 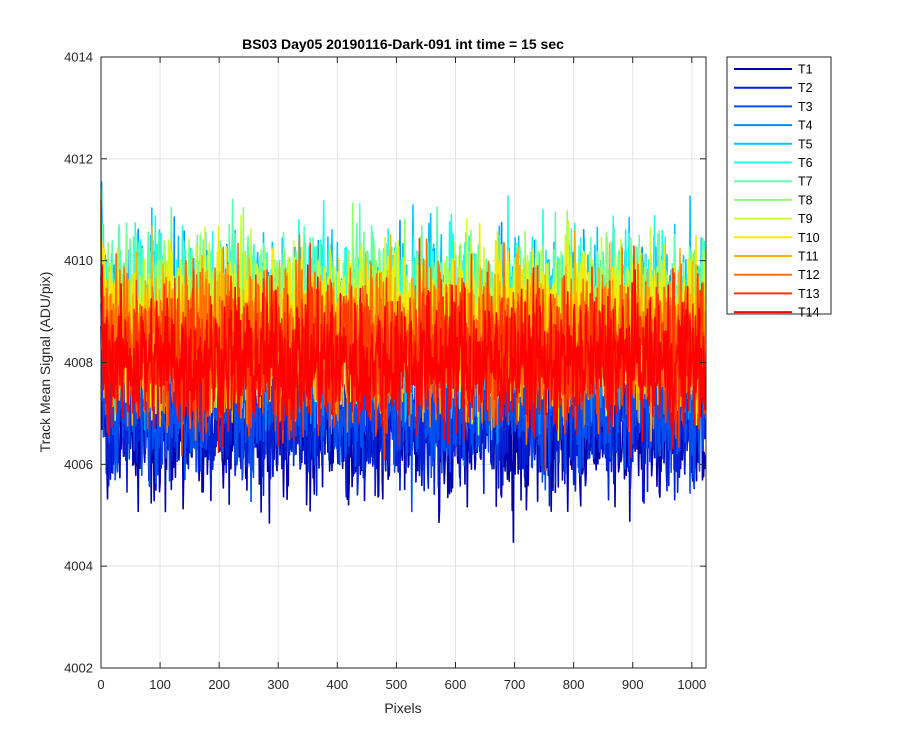 What do you see at coordinates (805, 70) in the screenshot?
I see `legend-label-t1: T1` at bounding box center [805, 70].